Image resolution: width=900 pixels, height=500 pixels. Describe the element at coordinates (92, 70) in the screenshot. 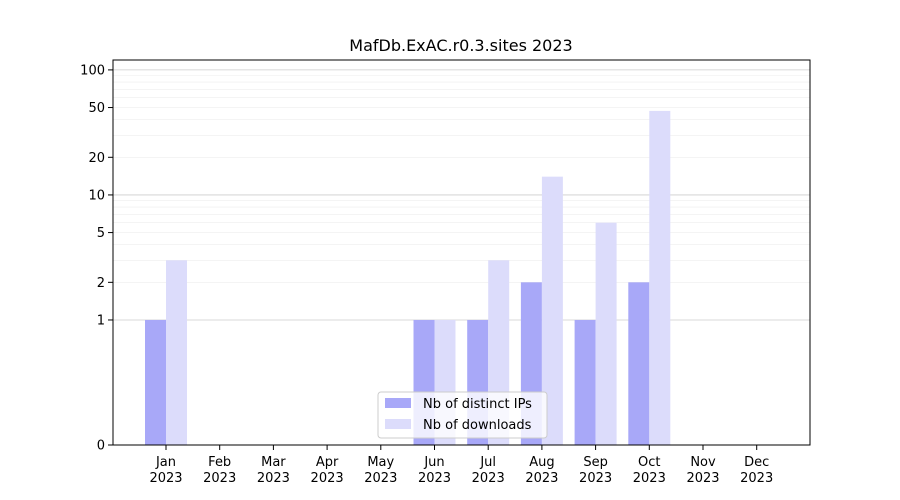

I see `y-tick-label: 100` at that location.